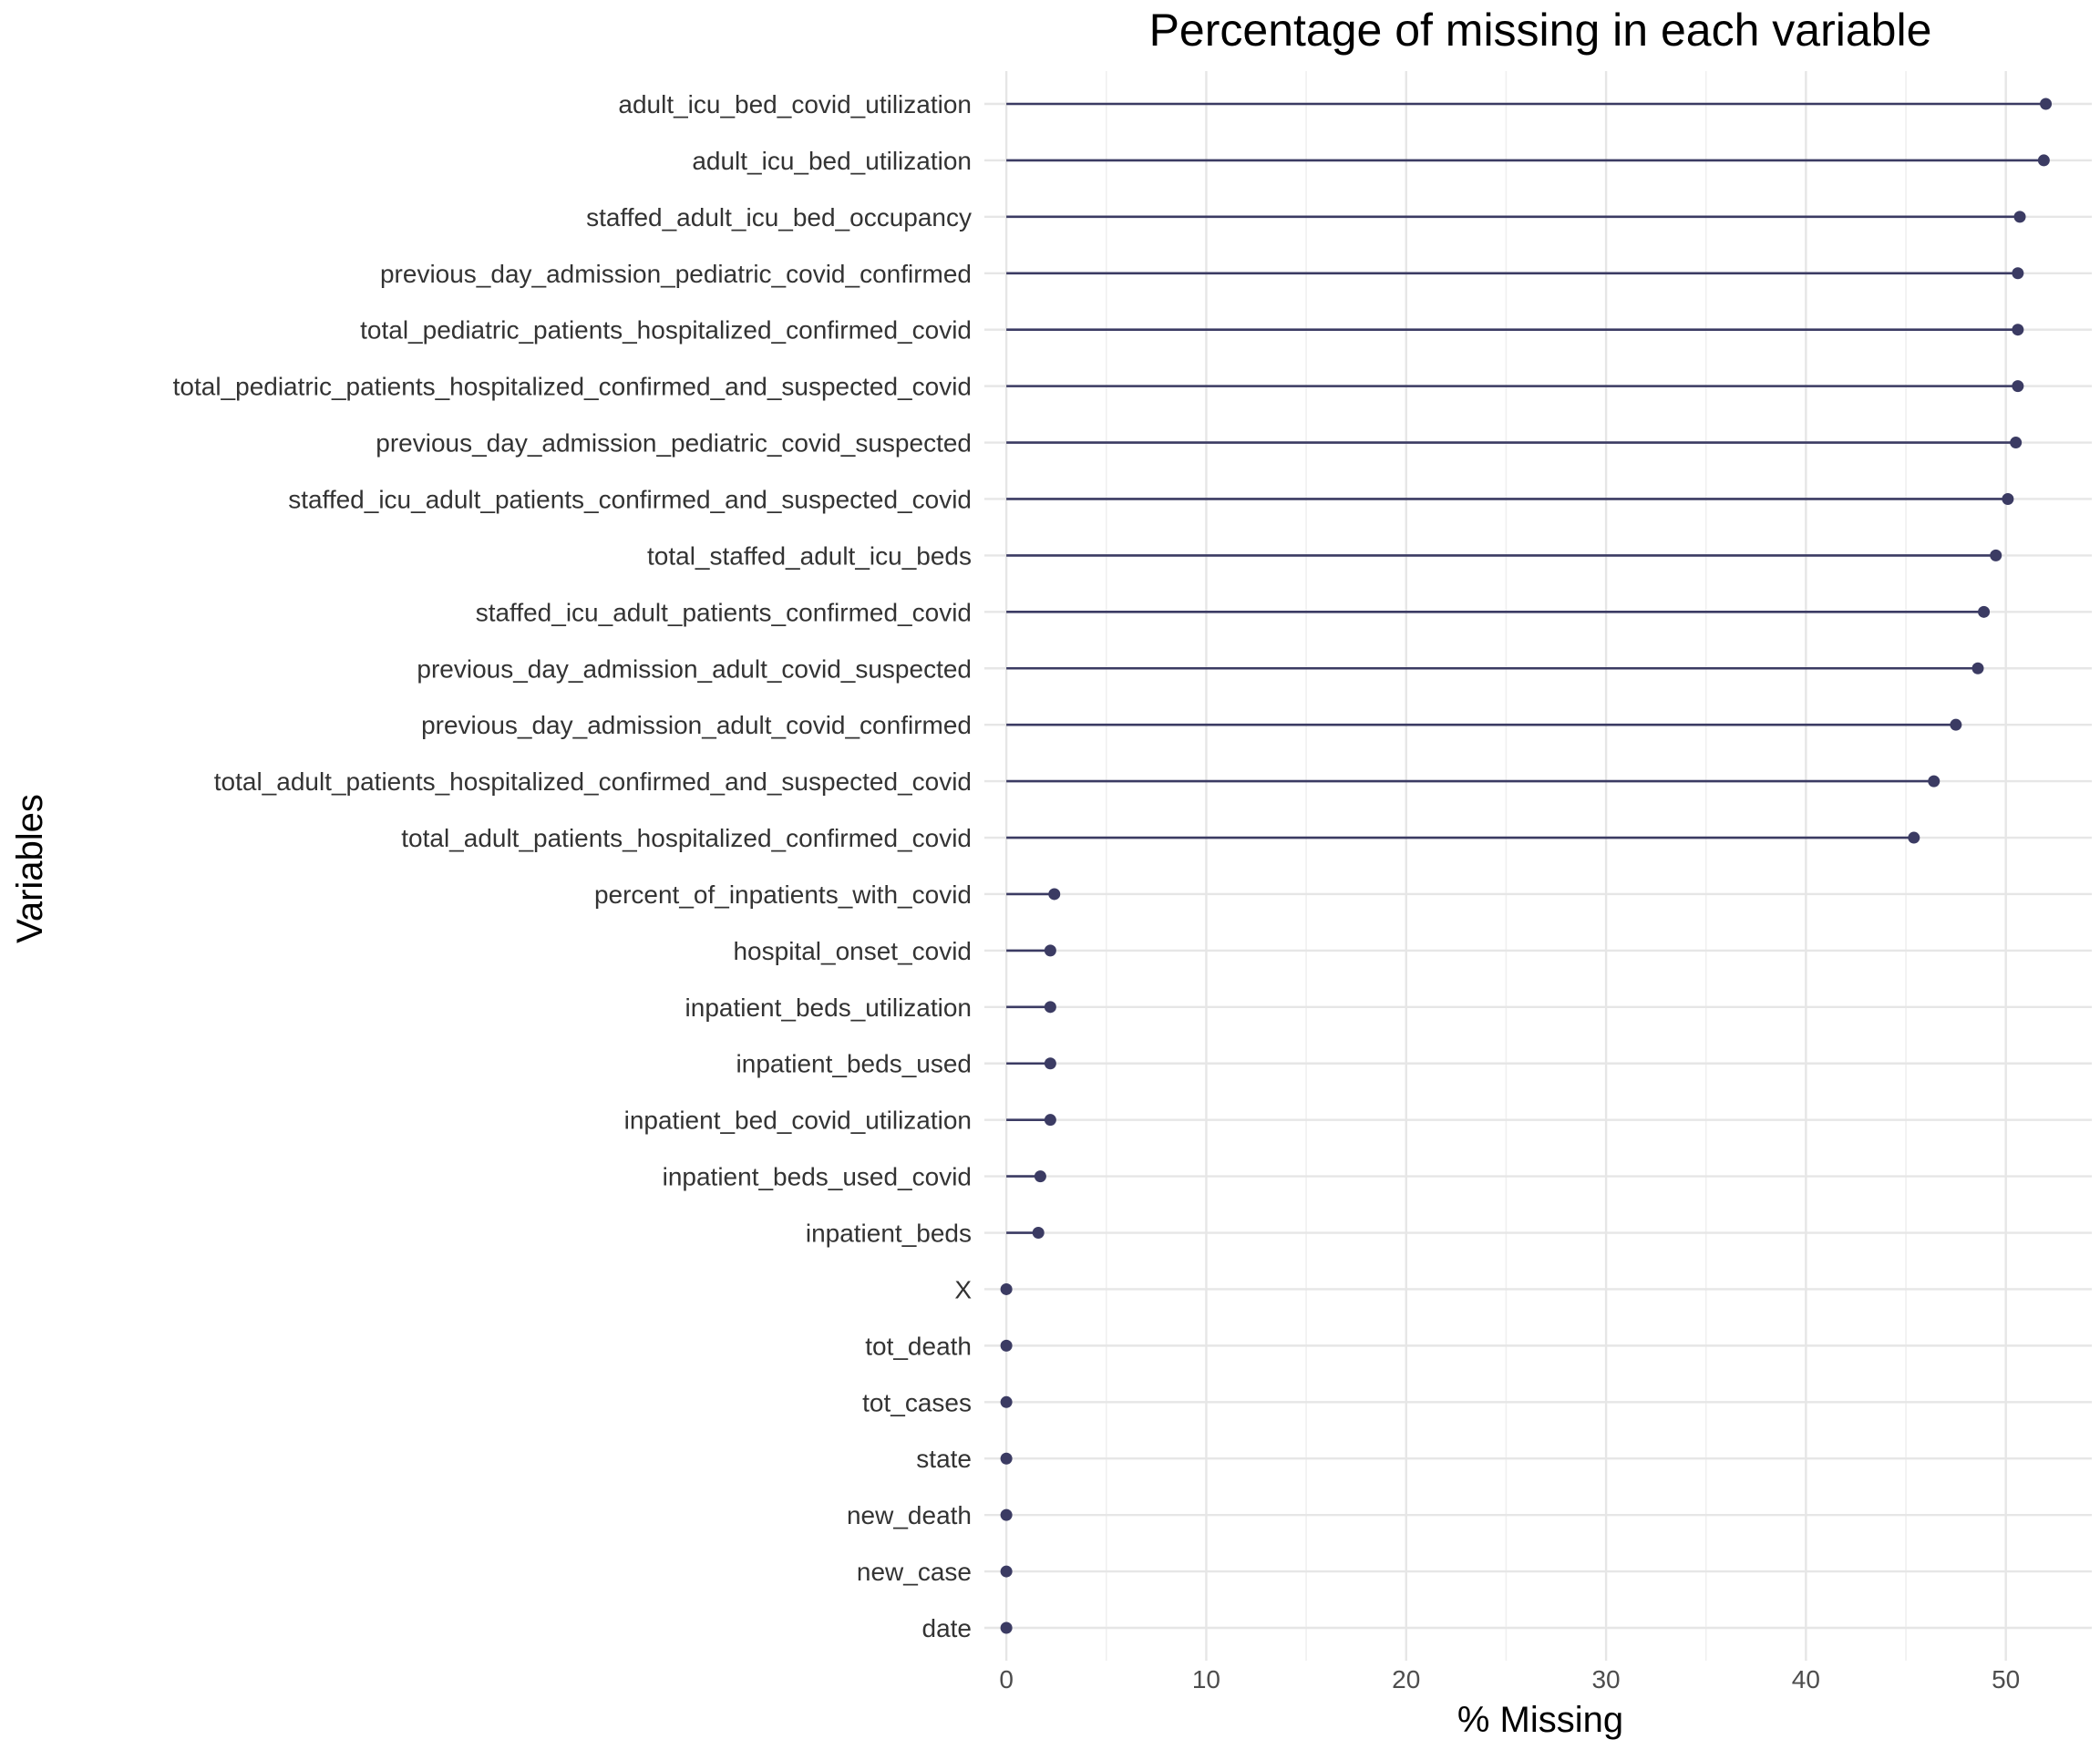  Describe the element at coordinates (944, 1459) in the screenshot. I see `category-label: state` at that location.